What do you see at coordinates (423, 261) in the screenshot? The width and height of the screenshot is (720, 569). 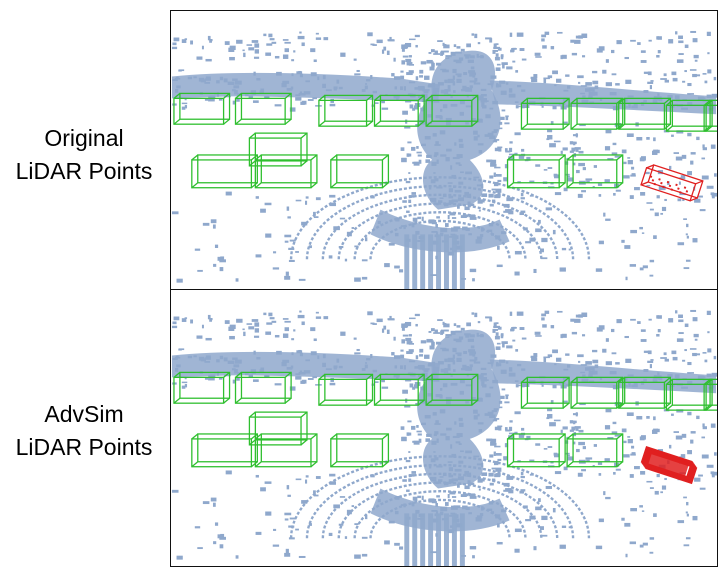 I see `scan-strip` at bounding box center [423, 261].